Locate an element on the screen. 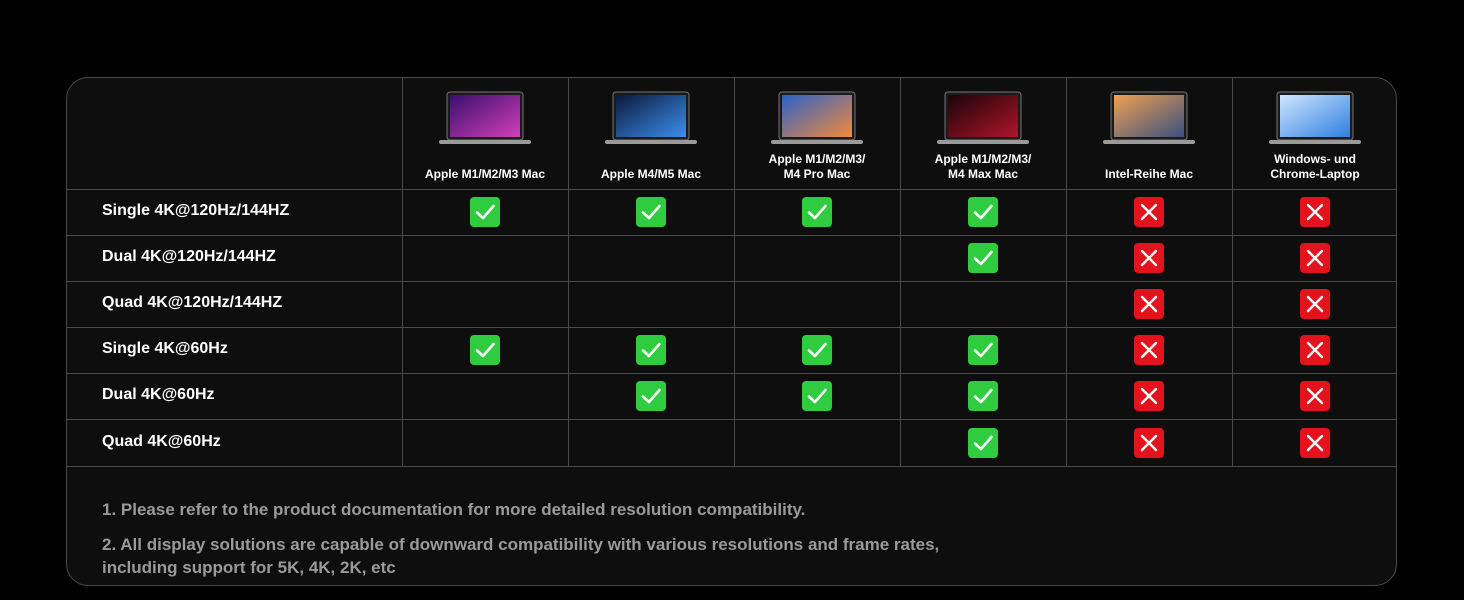 Image resolution: width=1464 pixels, height=600 pixels. column-header: Windows- und Chrome-Laptop is located at coordinates (1315, 166).